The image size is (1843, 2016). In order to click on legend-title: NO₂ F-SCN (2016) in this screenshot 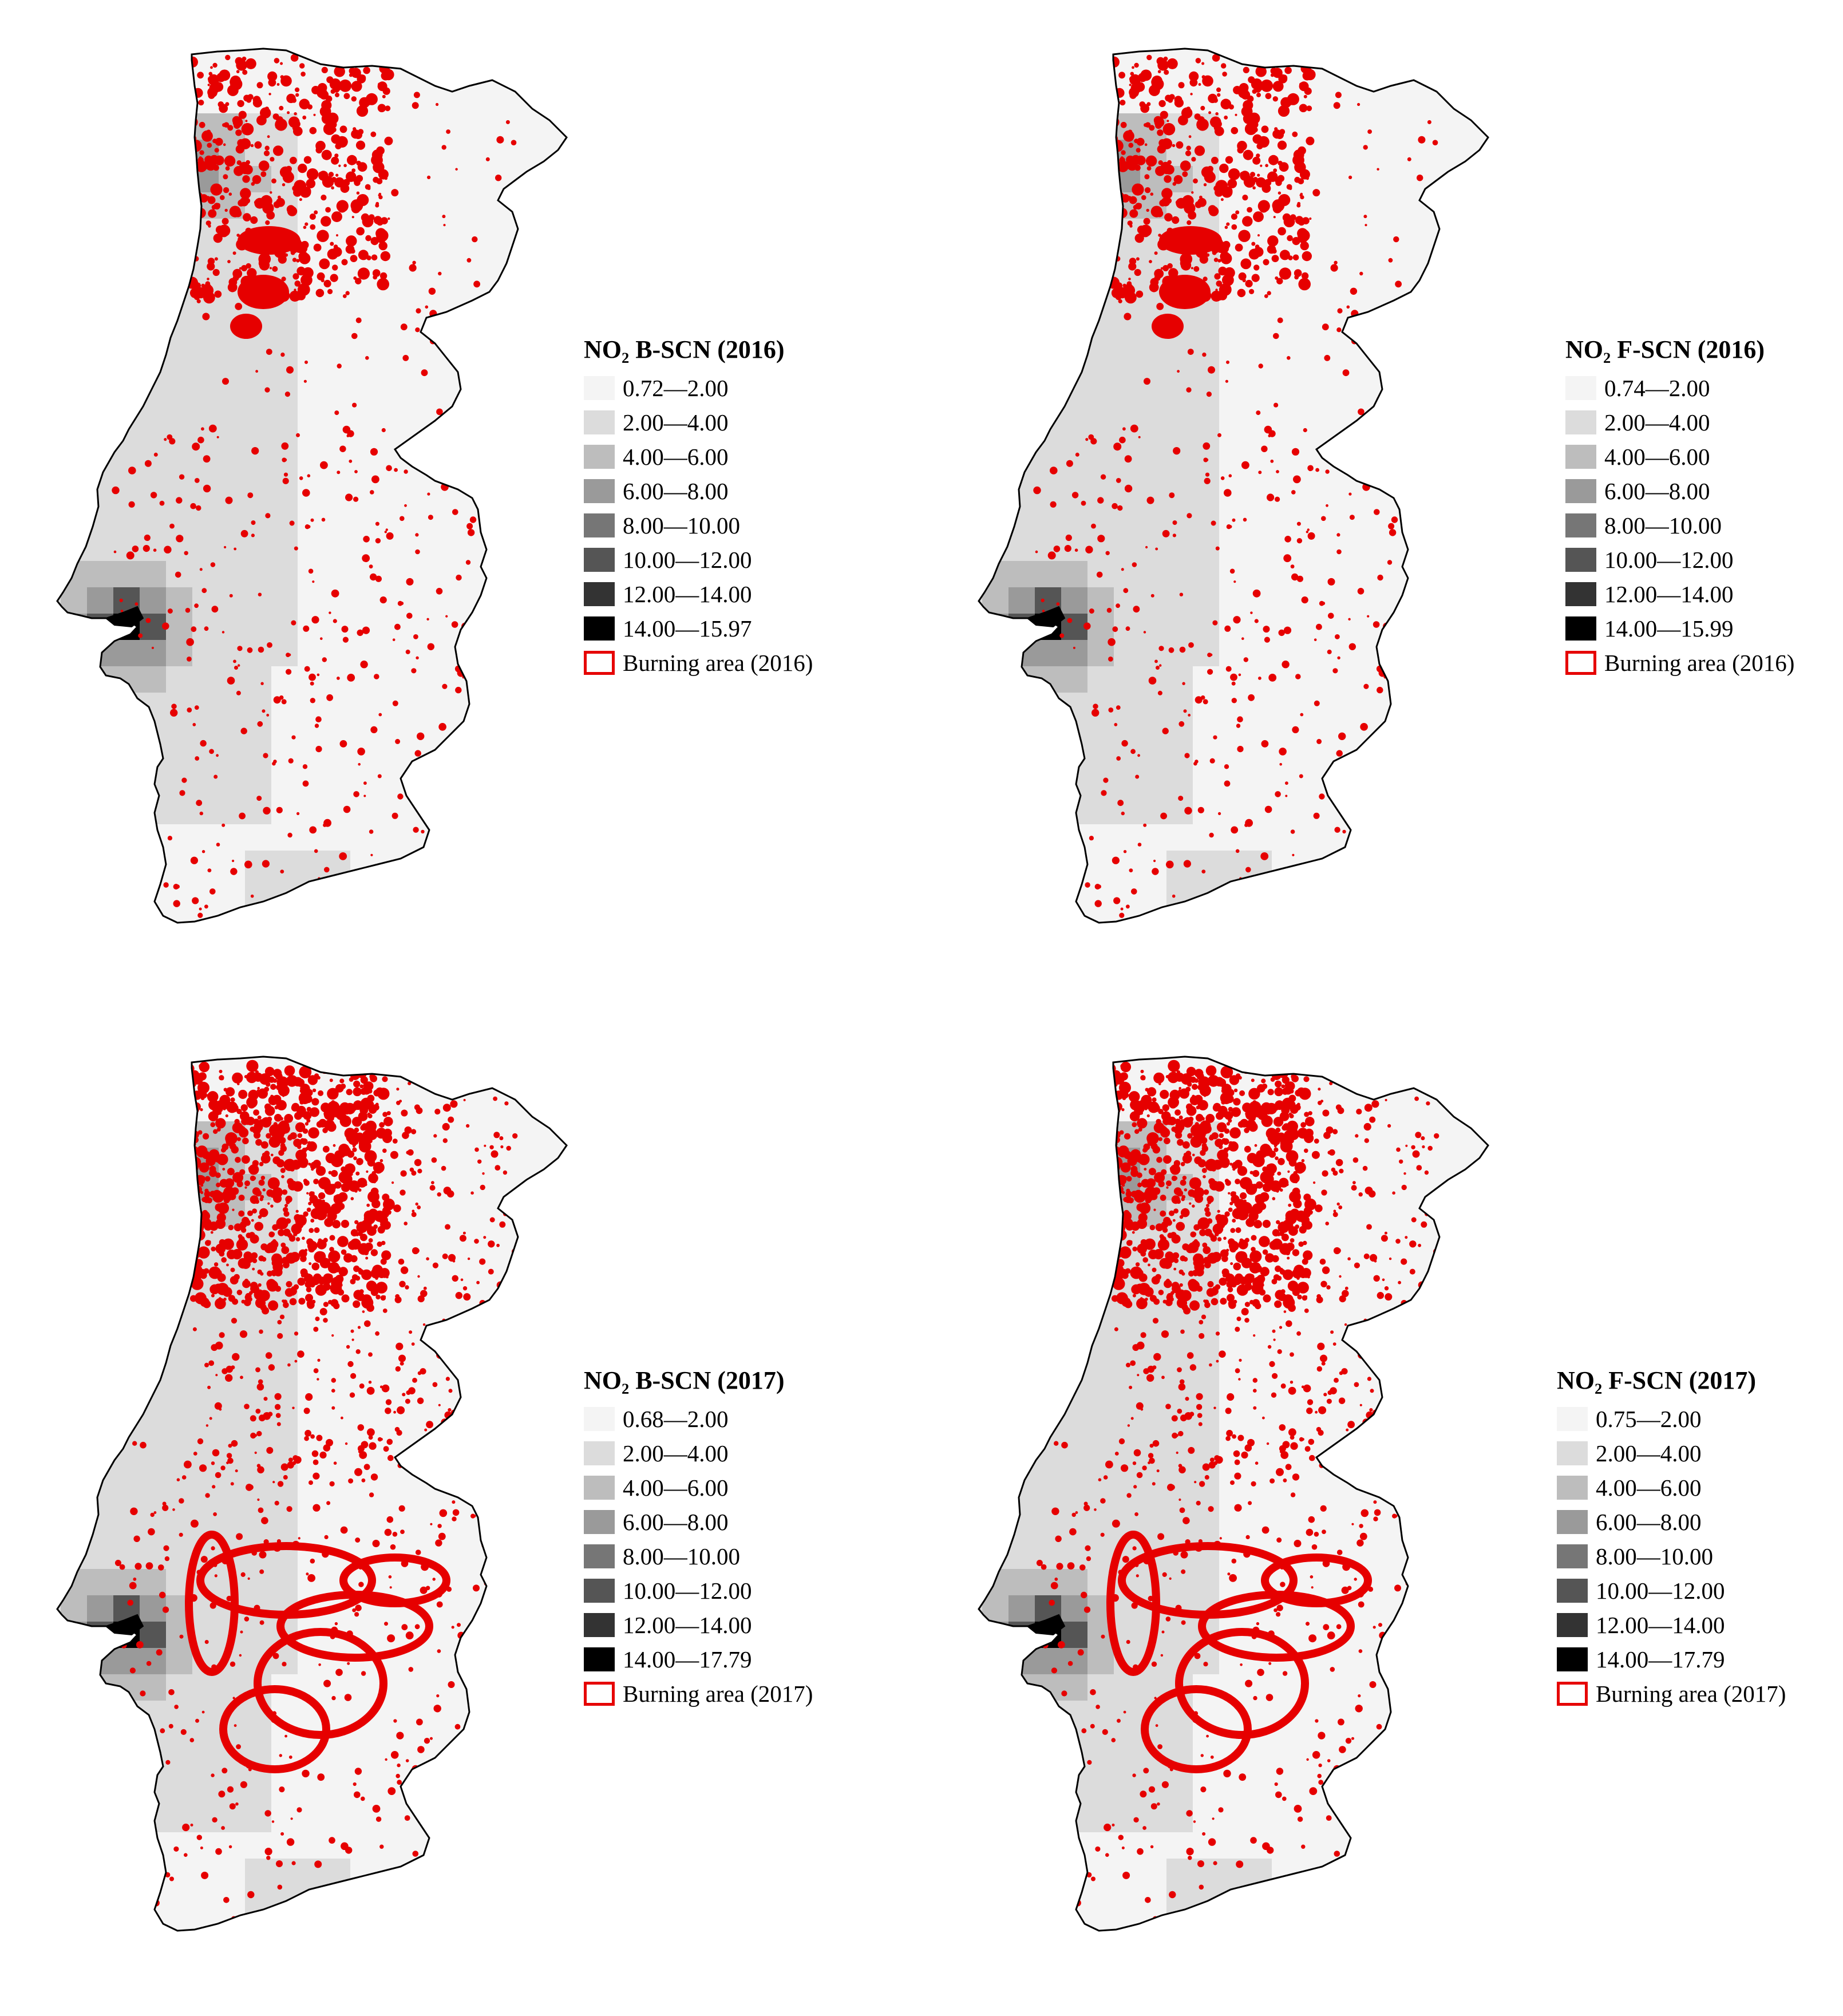, I will do `click(1665, 349)`.